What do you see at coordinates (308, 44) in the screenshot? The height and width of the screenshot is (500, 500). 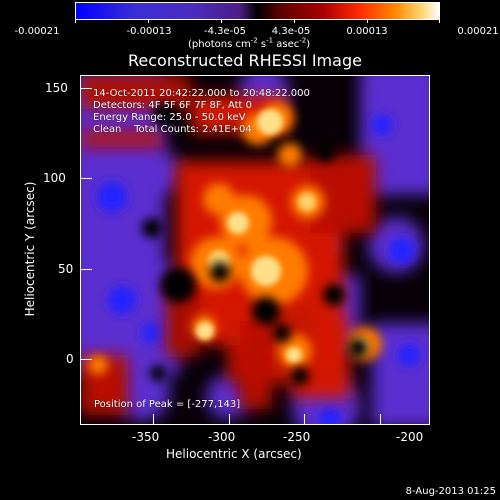 I see `units-suffix: )` at bounding box center [308, 44].